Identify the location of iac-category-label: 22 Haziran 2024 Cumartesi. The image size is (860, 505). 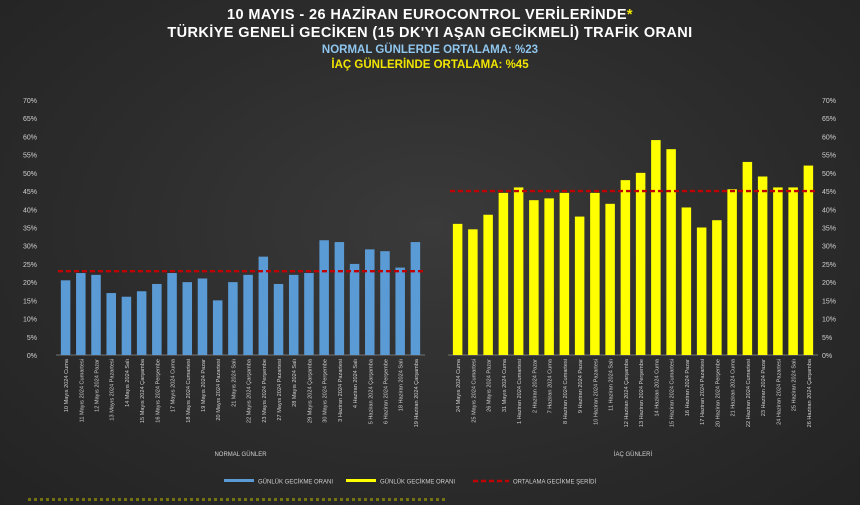
(749, 393).